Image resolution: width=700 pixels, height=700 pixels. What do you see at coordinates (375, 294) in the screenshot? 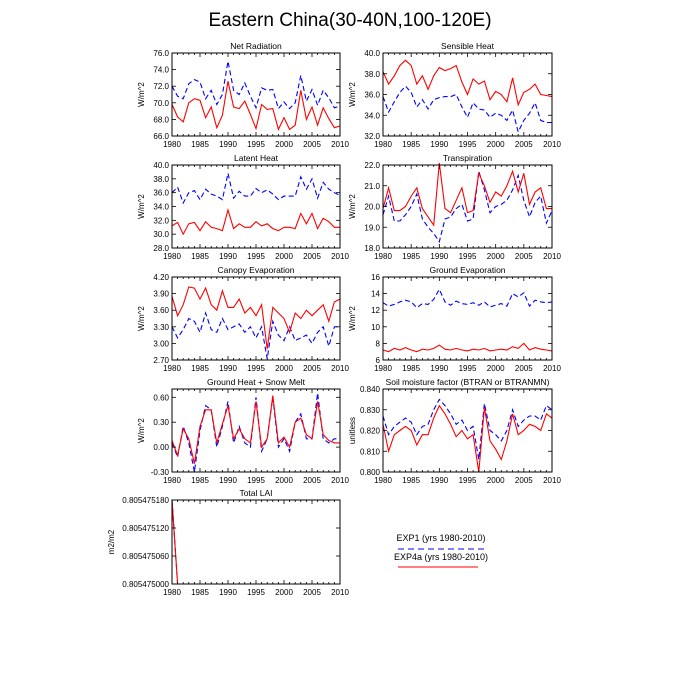
I see `y-tick-label: 14` at bounding box center [375, 294].